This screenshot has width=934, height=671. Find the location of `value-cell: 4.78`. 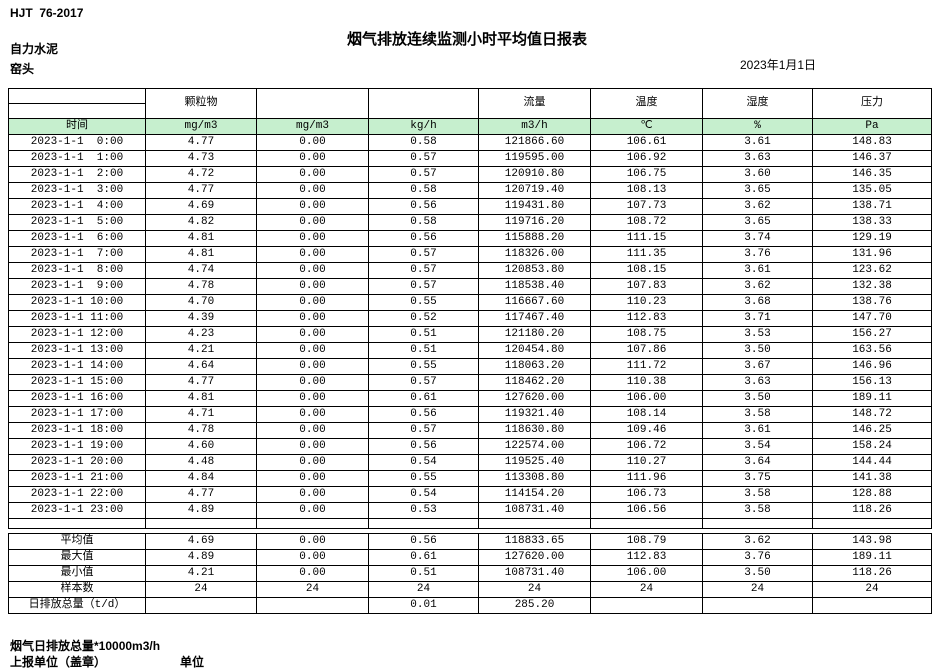

value-cell: 4.78 is located at coordinates (201, 286).